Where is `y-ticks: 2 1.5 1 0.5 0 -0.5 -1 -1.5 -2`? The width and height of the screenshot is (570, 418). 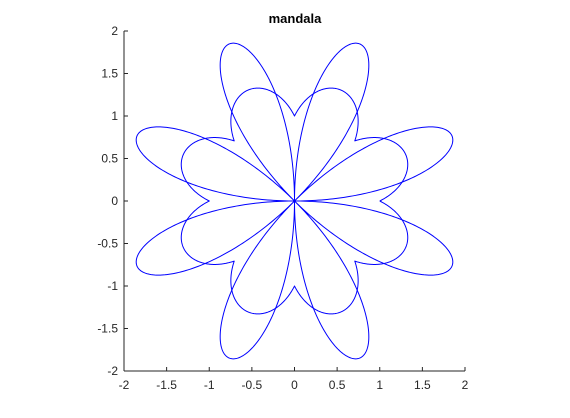
y-ticks: 2 1.5 1 0.5 0 -0.5 -1 -1.5 -2 is located at coordinates (112, 201).